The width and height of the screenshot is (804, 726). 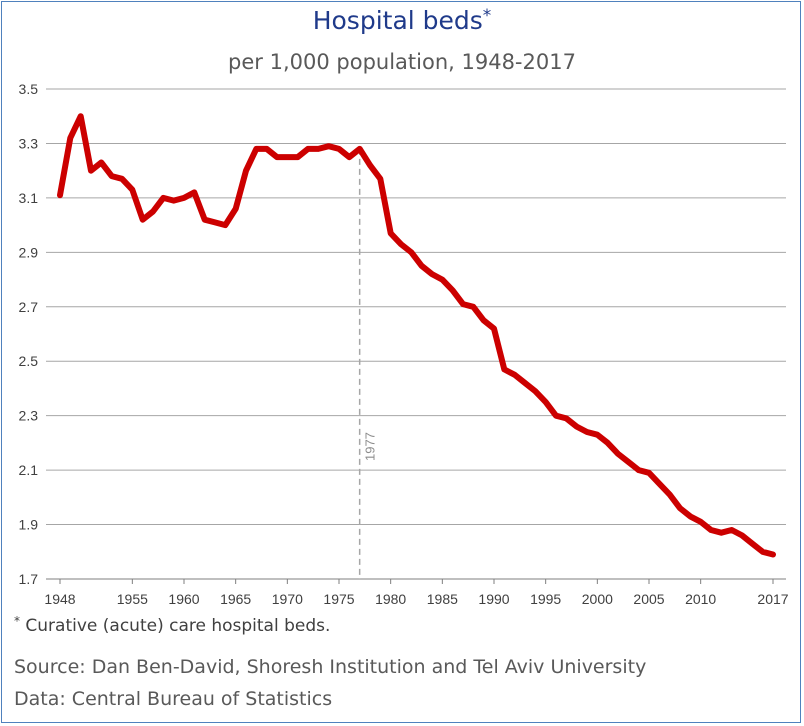 What do you see at coordinates (545, 599) in the screenshot?
I see `x-tick-label: 1995` at bounding box center [545, 599].